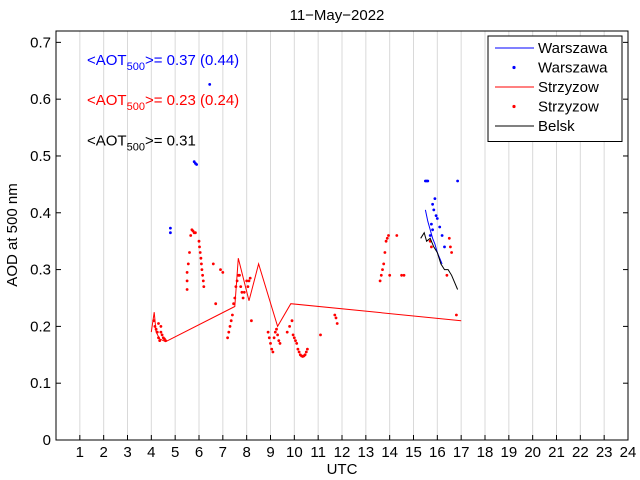  What do you see at coordinates (151, 452) in the screenshot?
I see `x-tick-label: 4` at bounding box center [151, 452].